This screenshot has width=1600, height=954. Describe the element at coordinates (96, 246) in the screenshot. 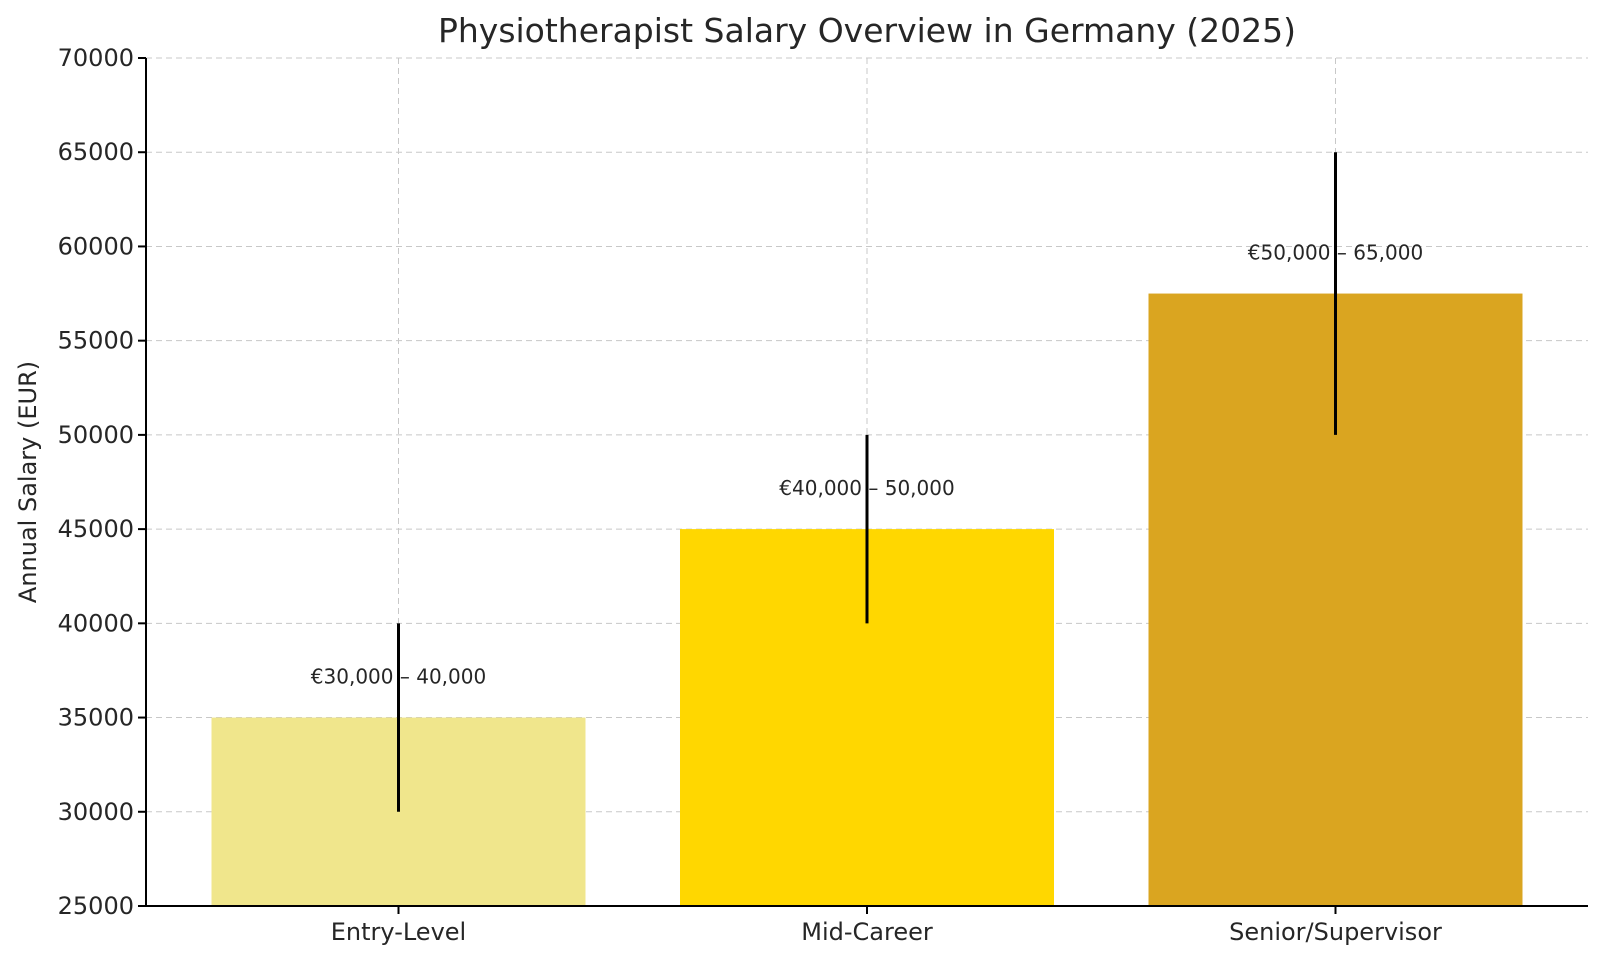

I see `y-tick-label: 60000` at that location.